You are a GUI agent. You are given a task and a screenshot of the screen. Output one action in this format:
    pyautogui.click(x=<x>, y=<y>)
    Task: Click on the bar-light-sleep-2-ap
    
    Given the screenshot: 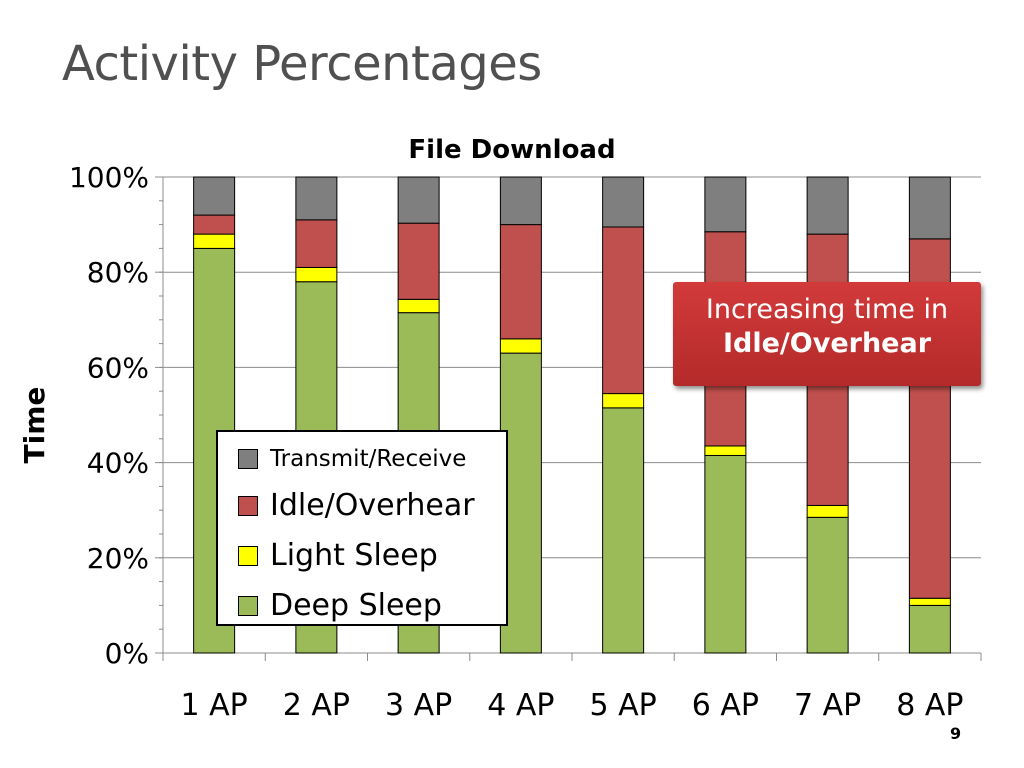 What is the action you would take?
    pyautogui.click(x=316, y=274)
    